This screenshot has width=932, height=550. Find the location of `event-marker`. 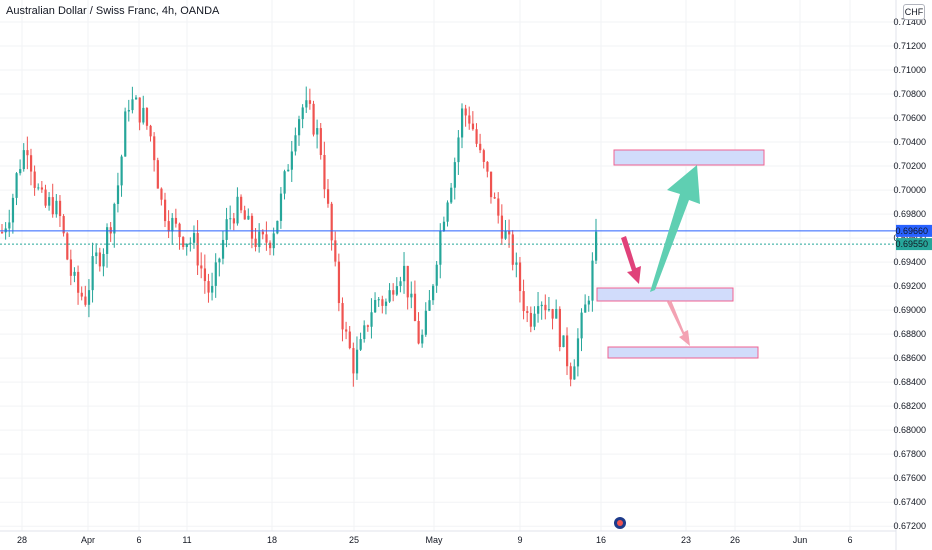

event-marker is located at coordinates (620, 523).